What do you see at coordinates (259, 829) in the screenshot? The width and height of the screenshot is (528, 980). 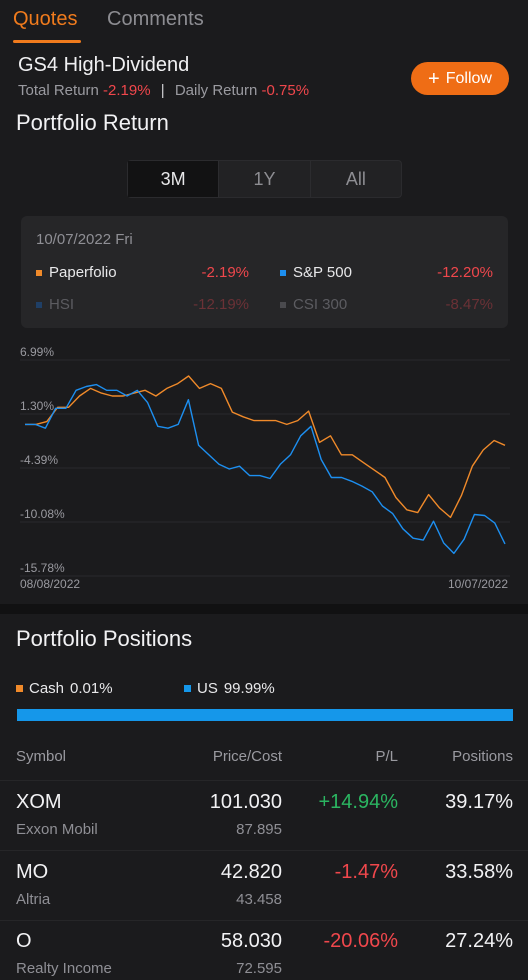 I see `cost: 87.895` at bounding box center [259, 829].